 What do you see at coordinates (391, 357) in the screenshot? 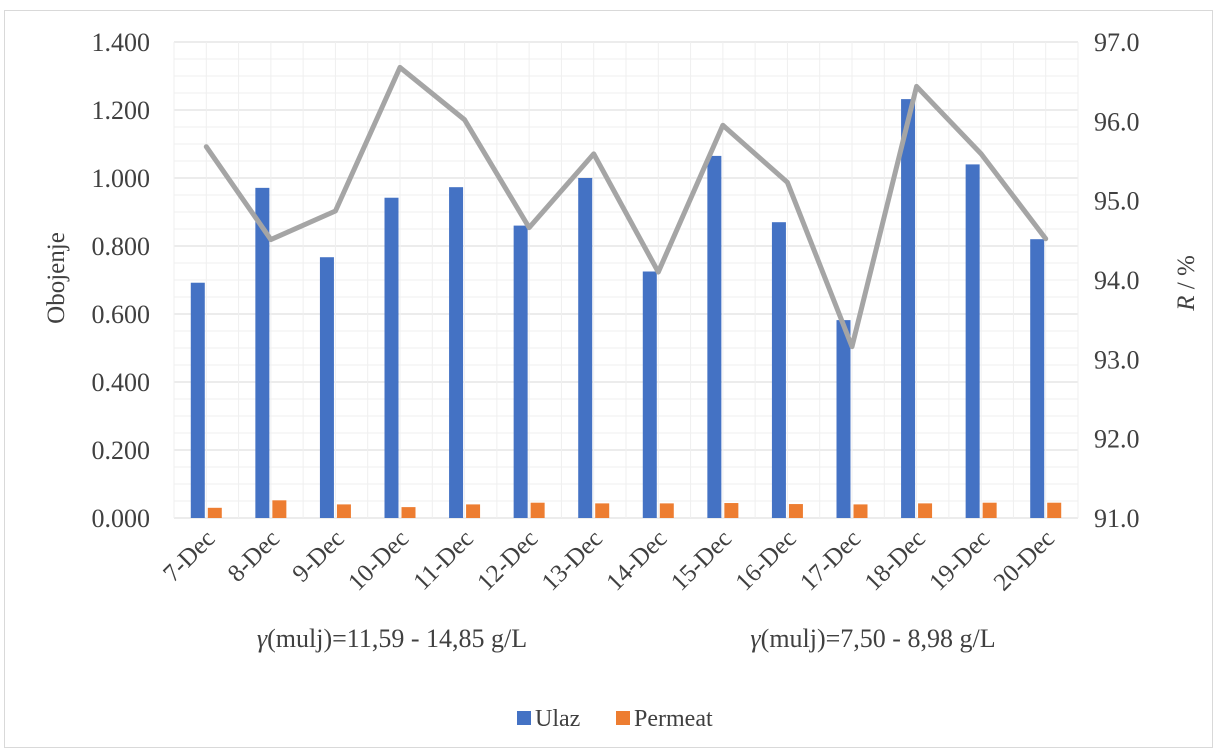
I see `bar-ulaz-10-Dec` at bounding box center [391, 357].